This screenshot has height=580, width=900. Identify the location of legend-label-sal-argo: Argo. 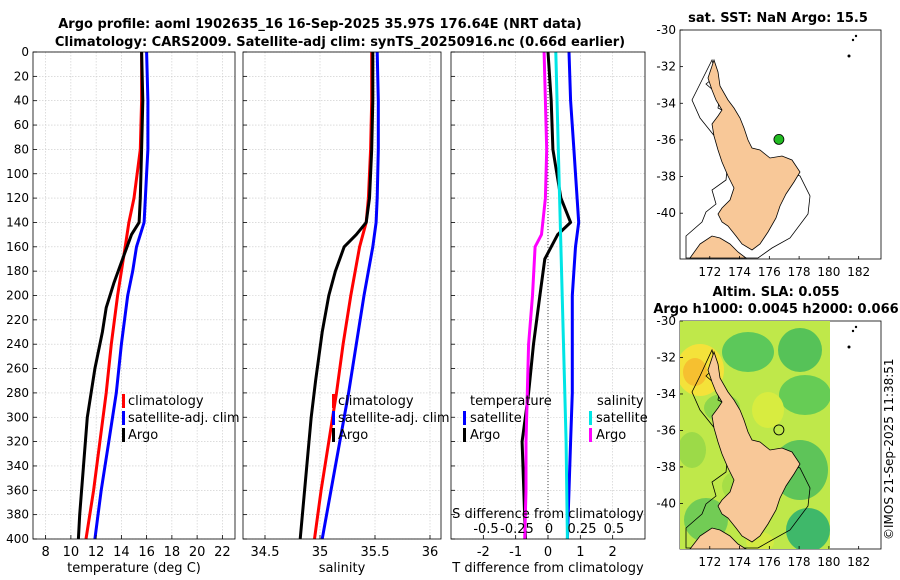
(611, 435).